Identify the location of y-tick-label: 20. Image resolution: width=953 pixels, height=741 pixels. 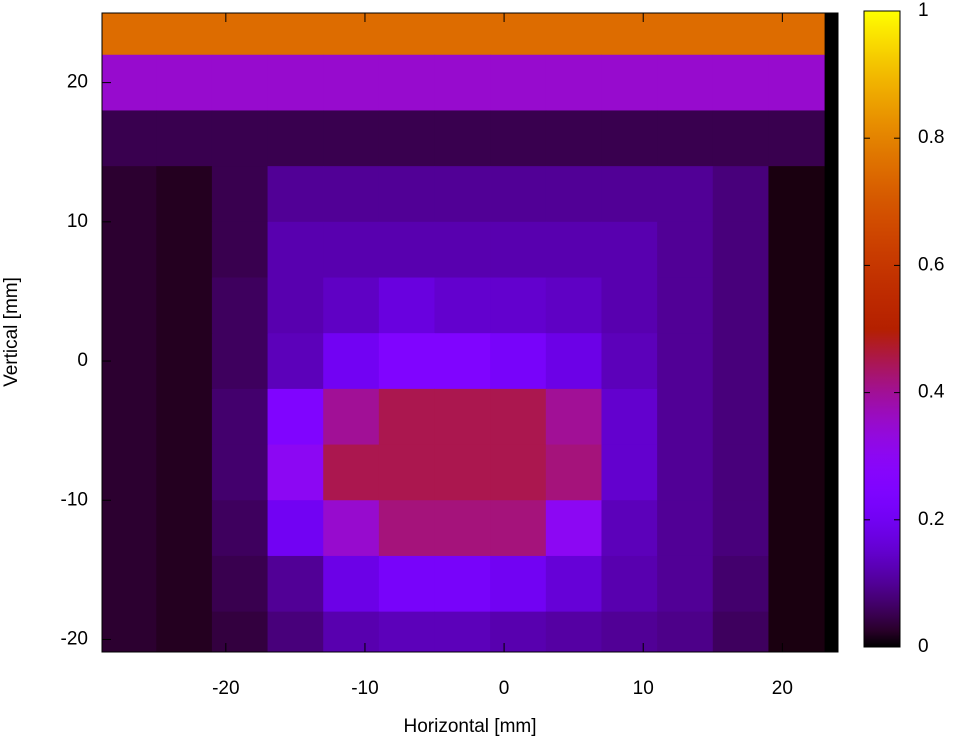
(77, 82).